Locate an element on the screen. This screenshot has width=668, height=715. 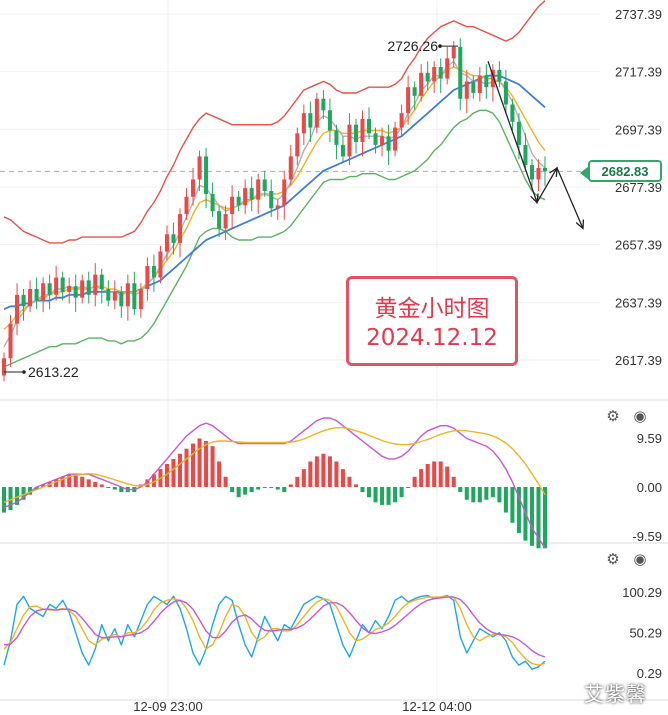
current-price-tag: 2682.83 is located at coordinates (621, 171).